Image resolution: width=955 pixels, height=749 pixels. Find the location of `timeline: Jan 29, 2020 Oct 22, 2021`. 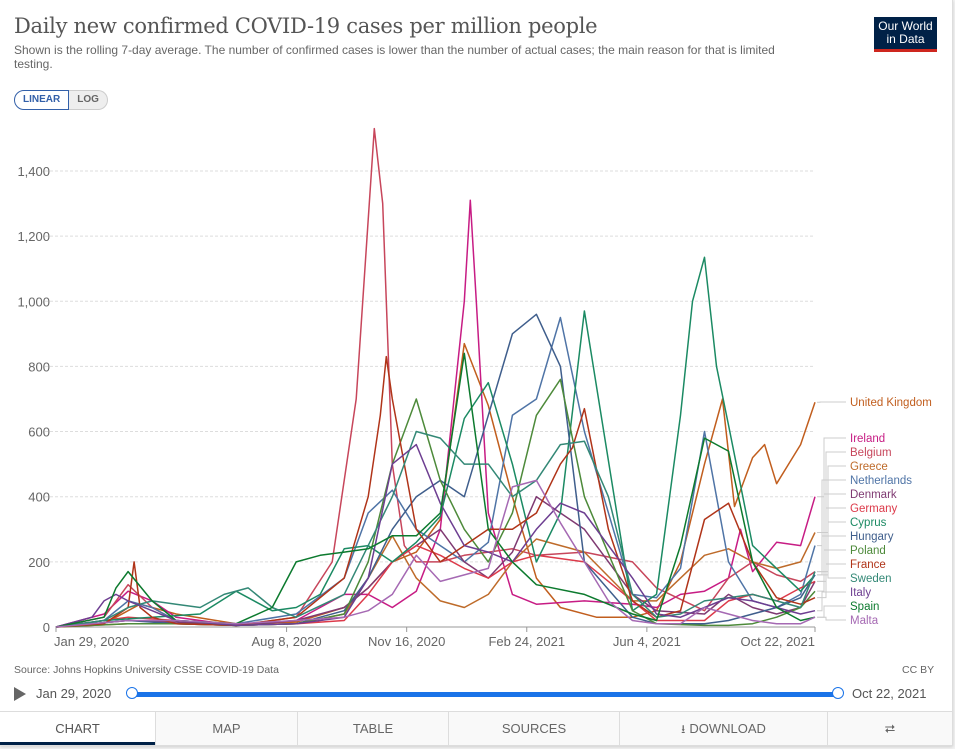

timeline: Jan 29, 2020 Oct 22, 2021 is located at coordinates (476, 695).